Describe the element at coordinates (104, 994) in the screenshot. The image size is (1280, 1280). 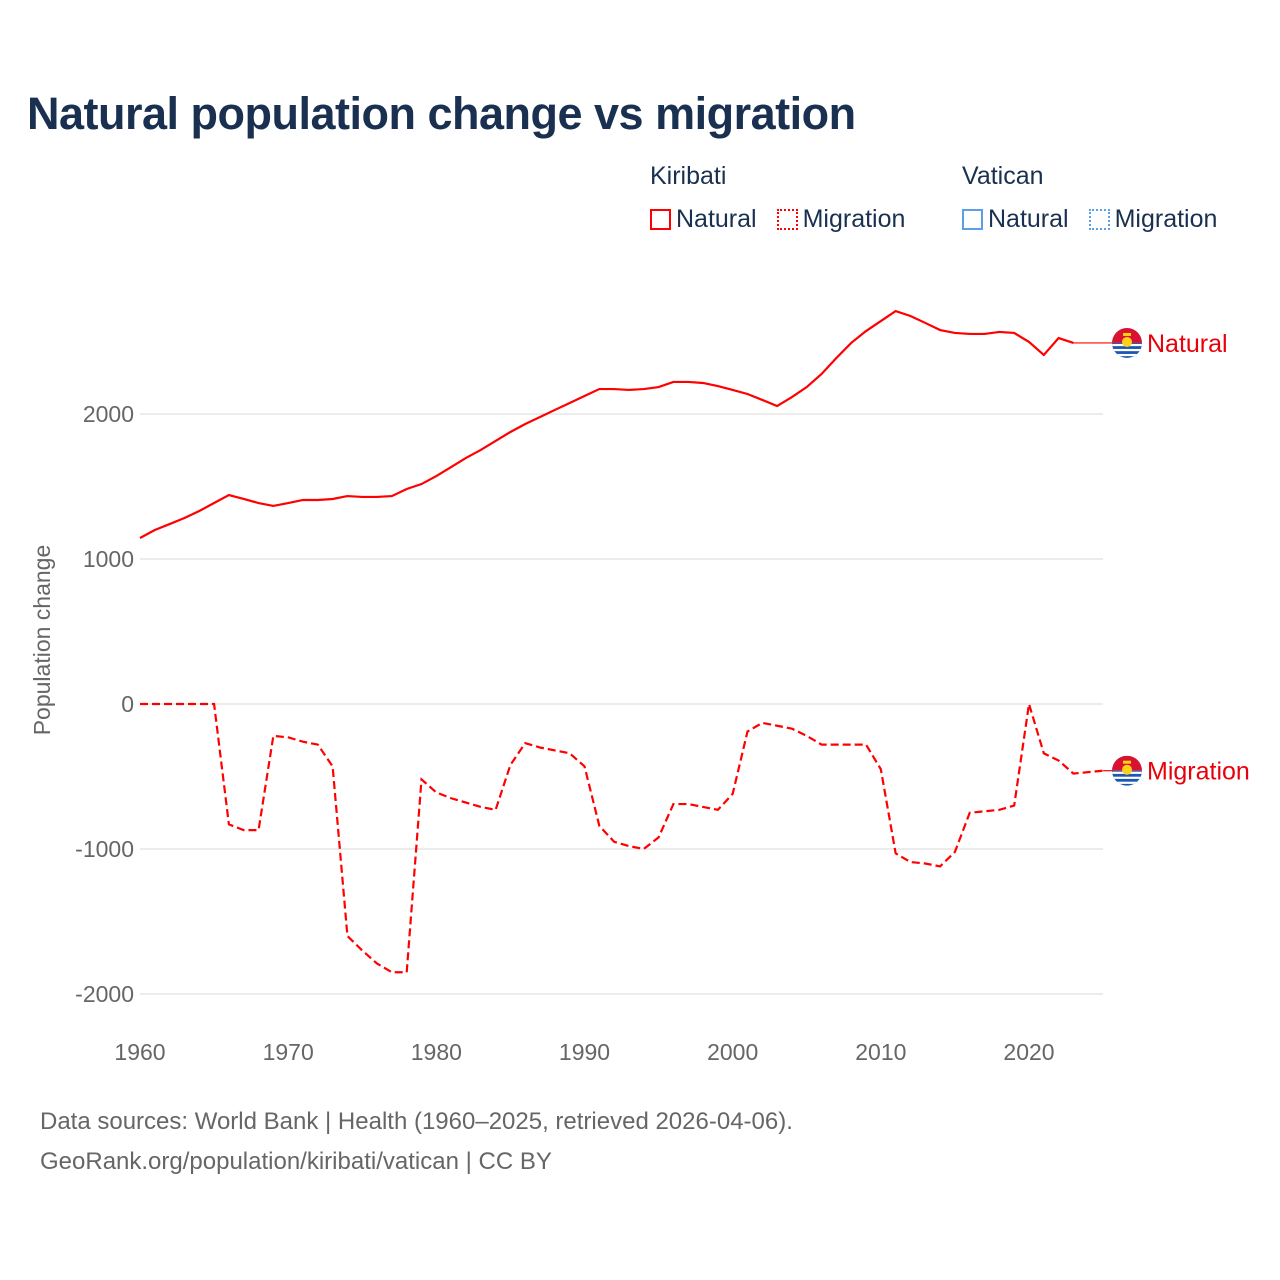
I see `y-tick-label: -2000` at that location.